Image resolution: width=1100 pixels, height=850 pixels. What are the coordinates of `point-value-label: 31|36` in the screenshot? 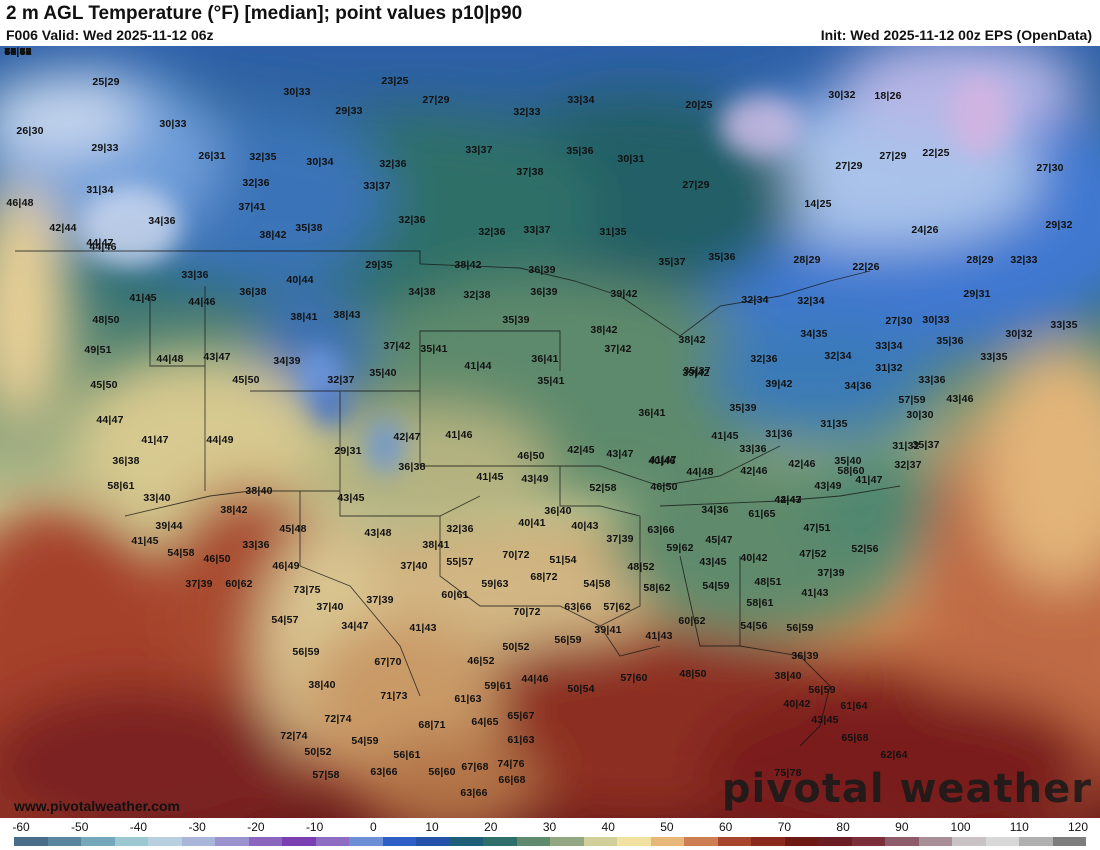 It's located at (779, 434).